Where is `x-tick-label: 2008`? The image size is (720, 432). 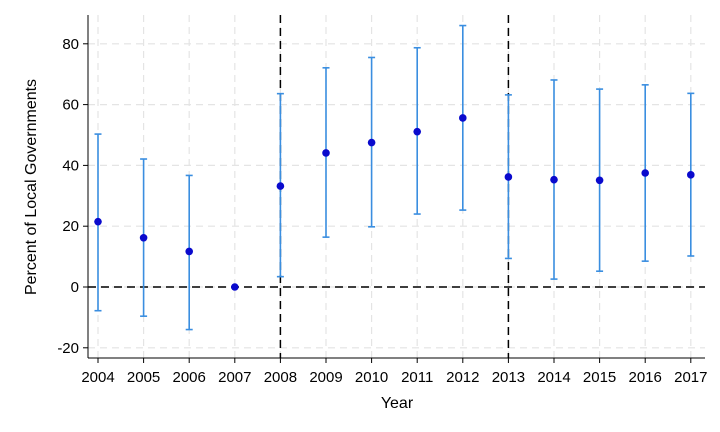
x-tick-label: 2008 is located at coordinates (280, 377).